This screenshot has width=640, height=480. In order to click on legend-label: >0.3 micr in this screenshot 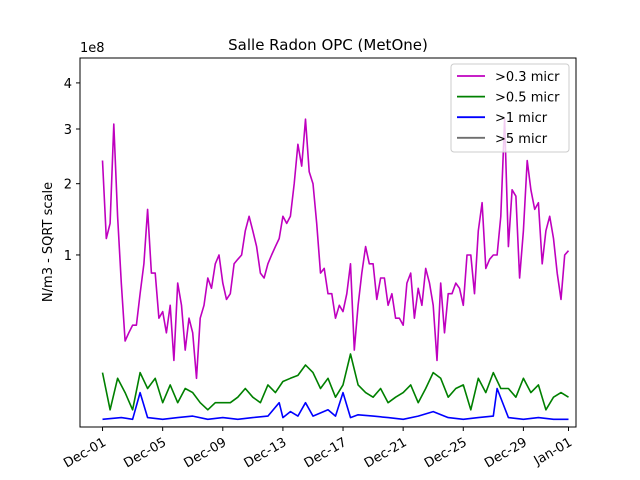, I will do `click(527, 77)`.